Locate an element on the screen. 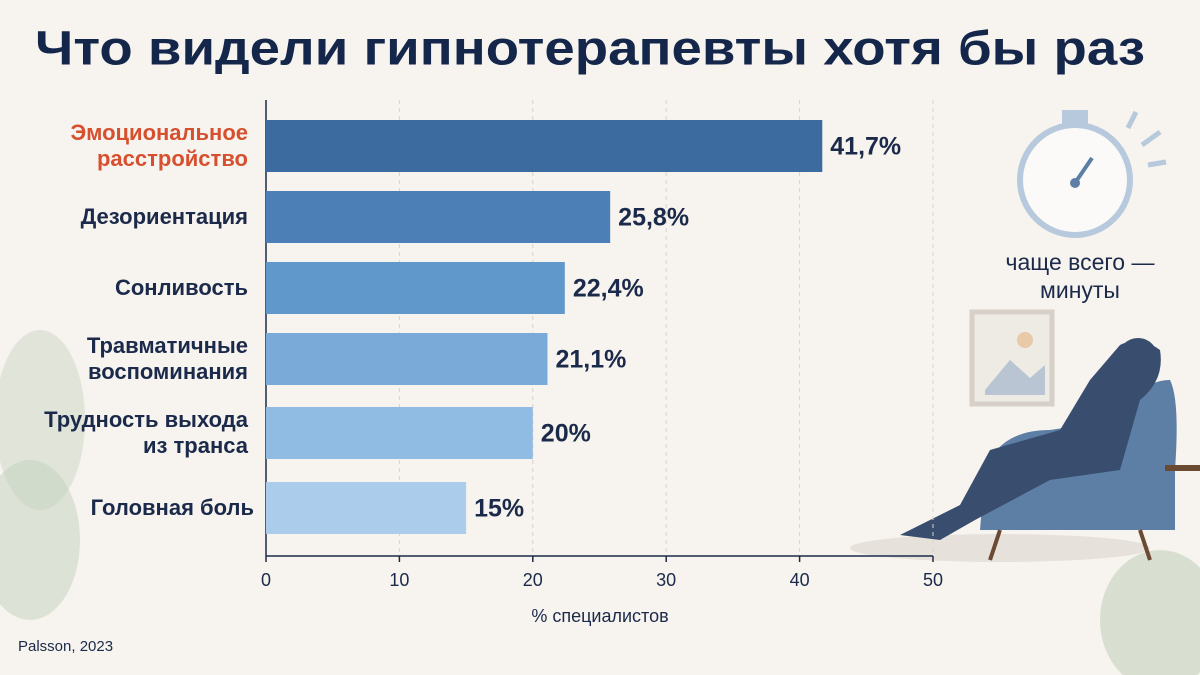 The image size is (1200, 675). x-tick-label: 50 is located at coordinates (933, 580).